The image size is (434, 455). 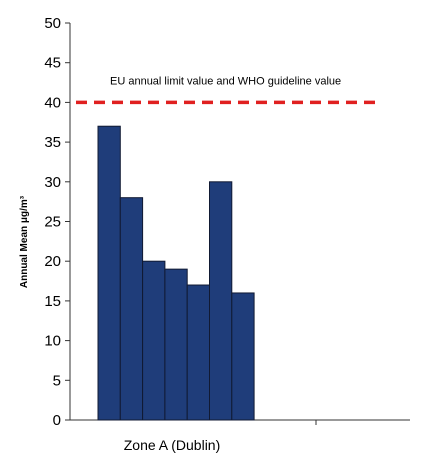 What do you see at coordinates (52, 341) in the screenshot?
I see `y-tick-label: 10` at bounding box center [52, 341].